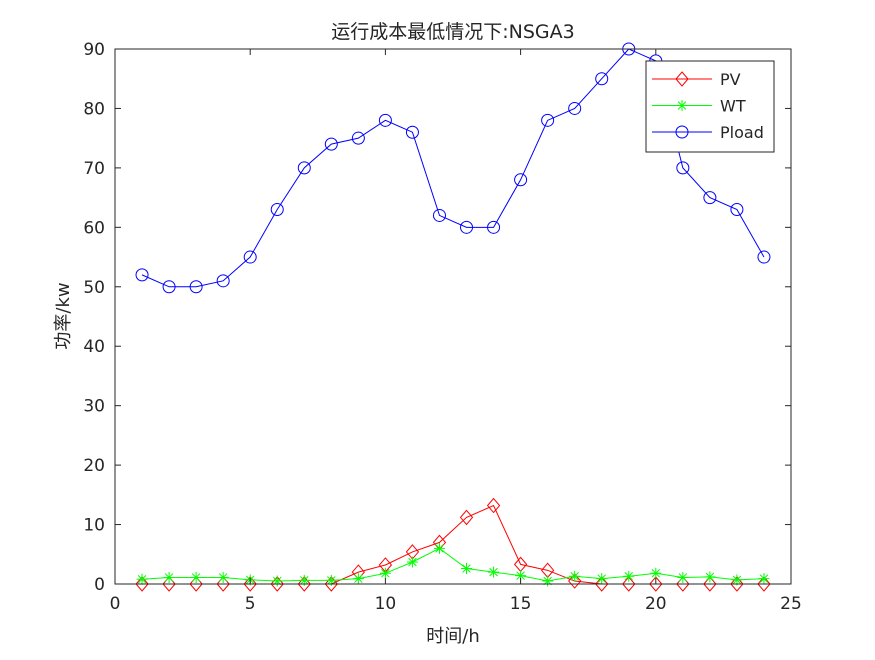 The height and width of the screenshot is (660, 875). What do you see at coordinates (94, 169) in the screenshot?
I see `y-tick-label: 70` at bounding box center [94, 169].